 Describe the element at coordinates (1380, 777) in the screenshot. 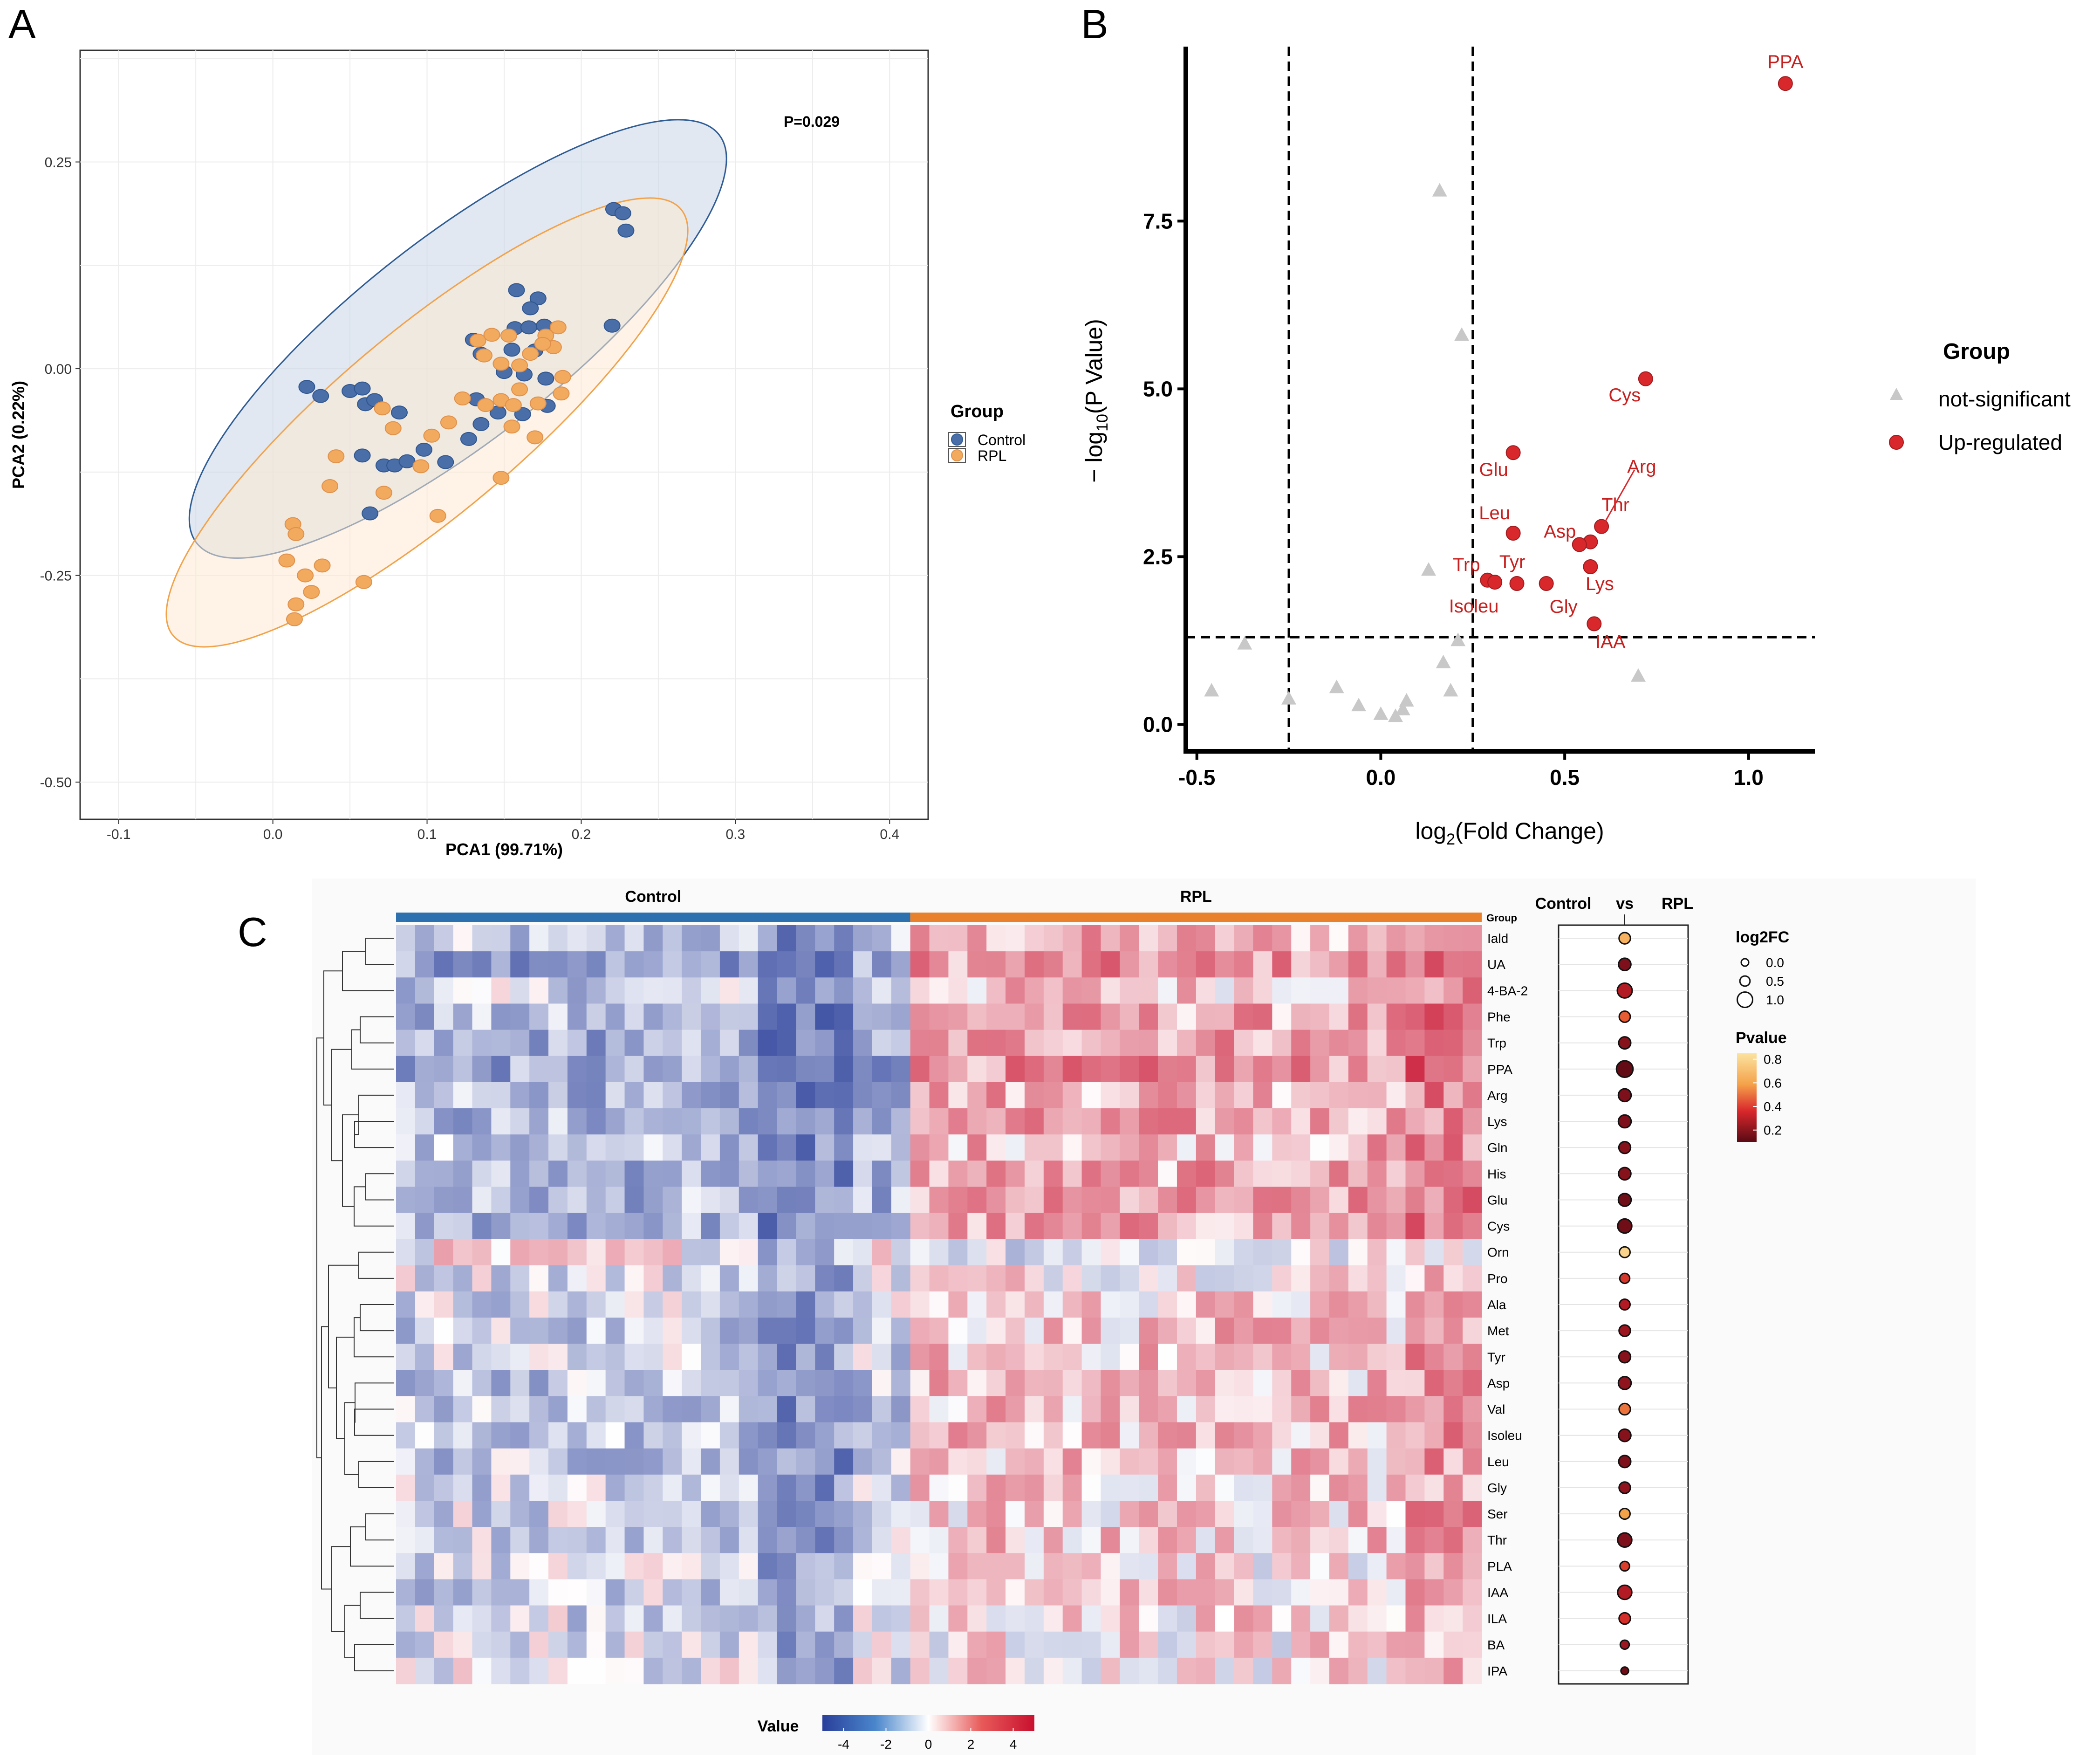

I see `volcano-x-tick-label: 0.0` at that location.